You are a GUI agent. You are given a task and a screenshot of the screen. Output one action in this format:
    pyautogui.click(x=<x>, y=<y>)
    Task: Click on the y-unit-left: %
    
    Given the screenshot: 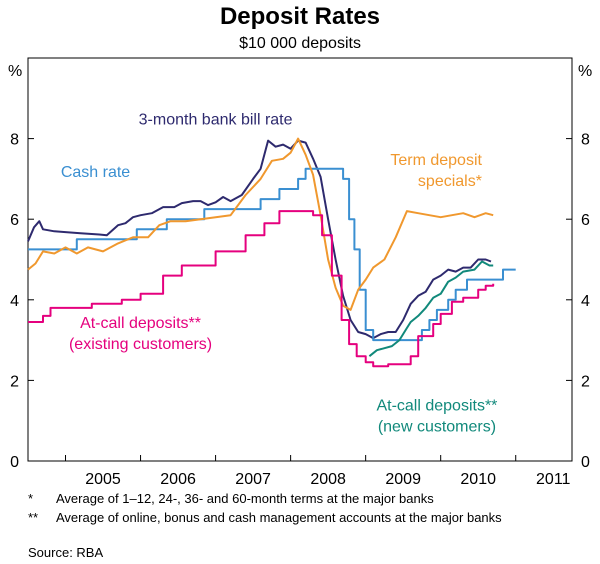 What is the action you would take?
    pyautogui.click(x=15, y=71)
    